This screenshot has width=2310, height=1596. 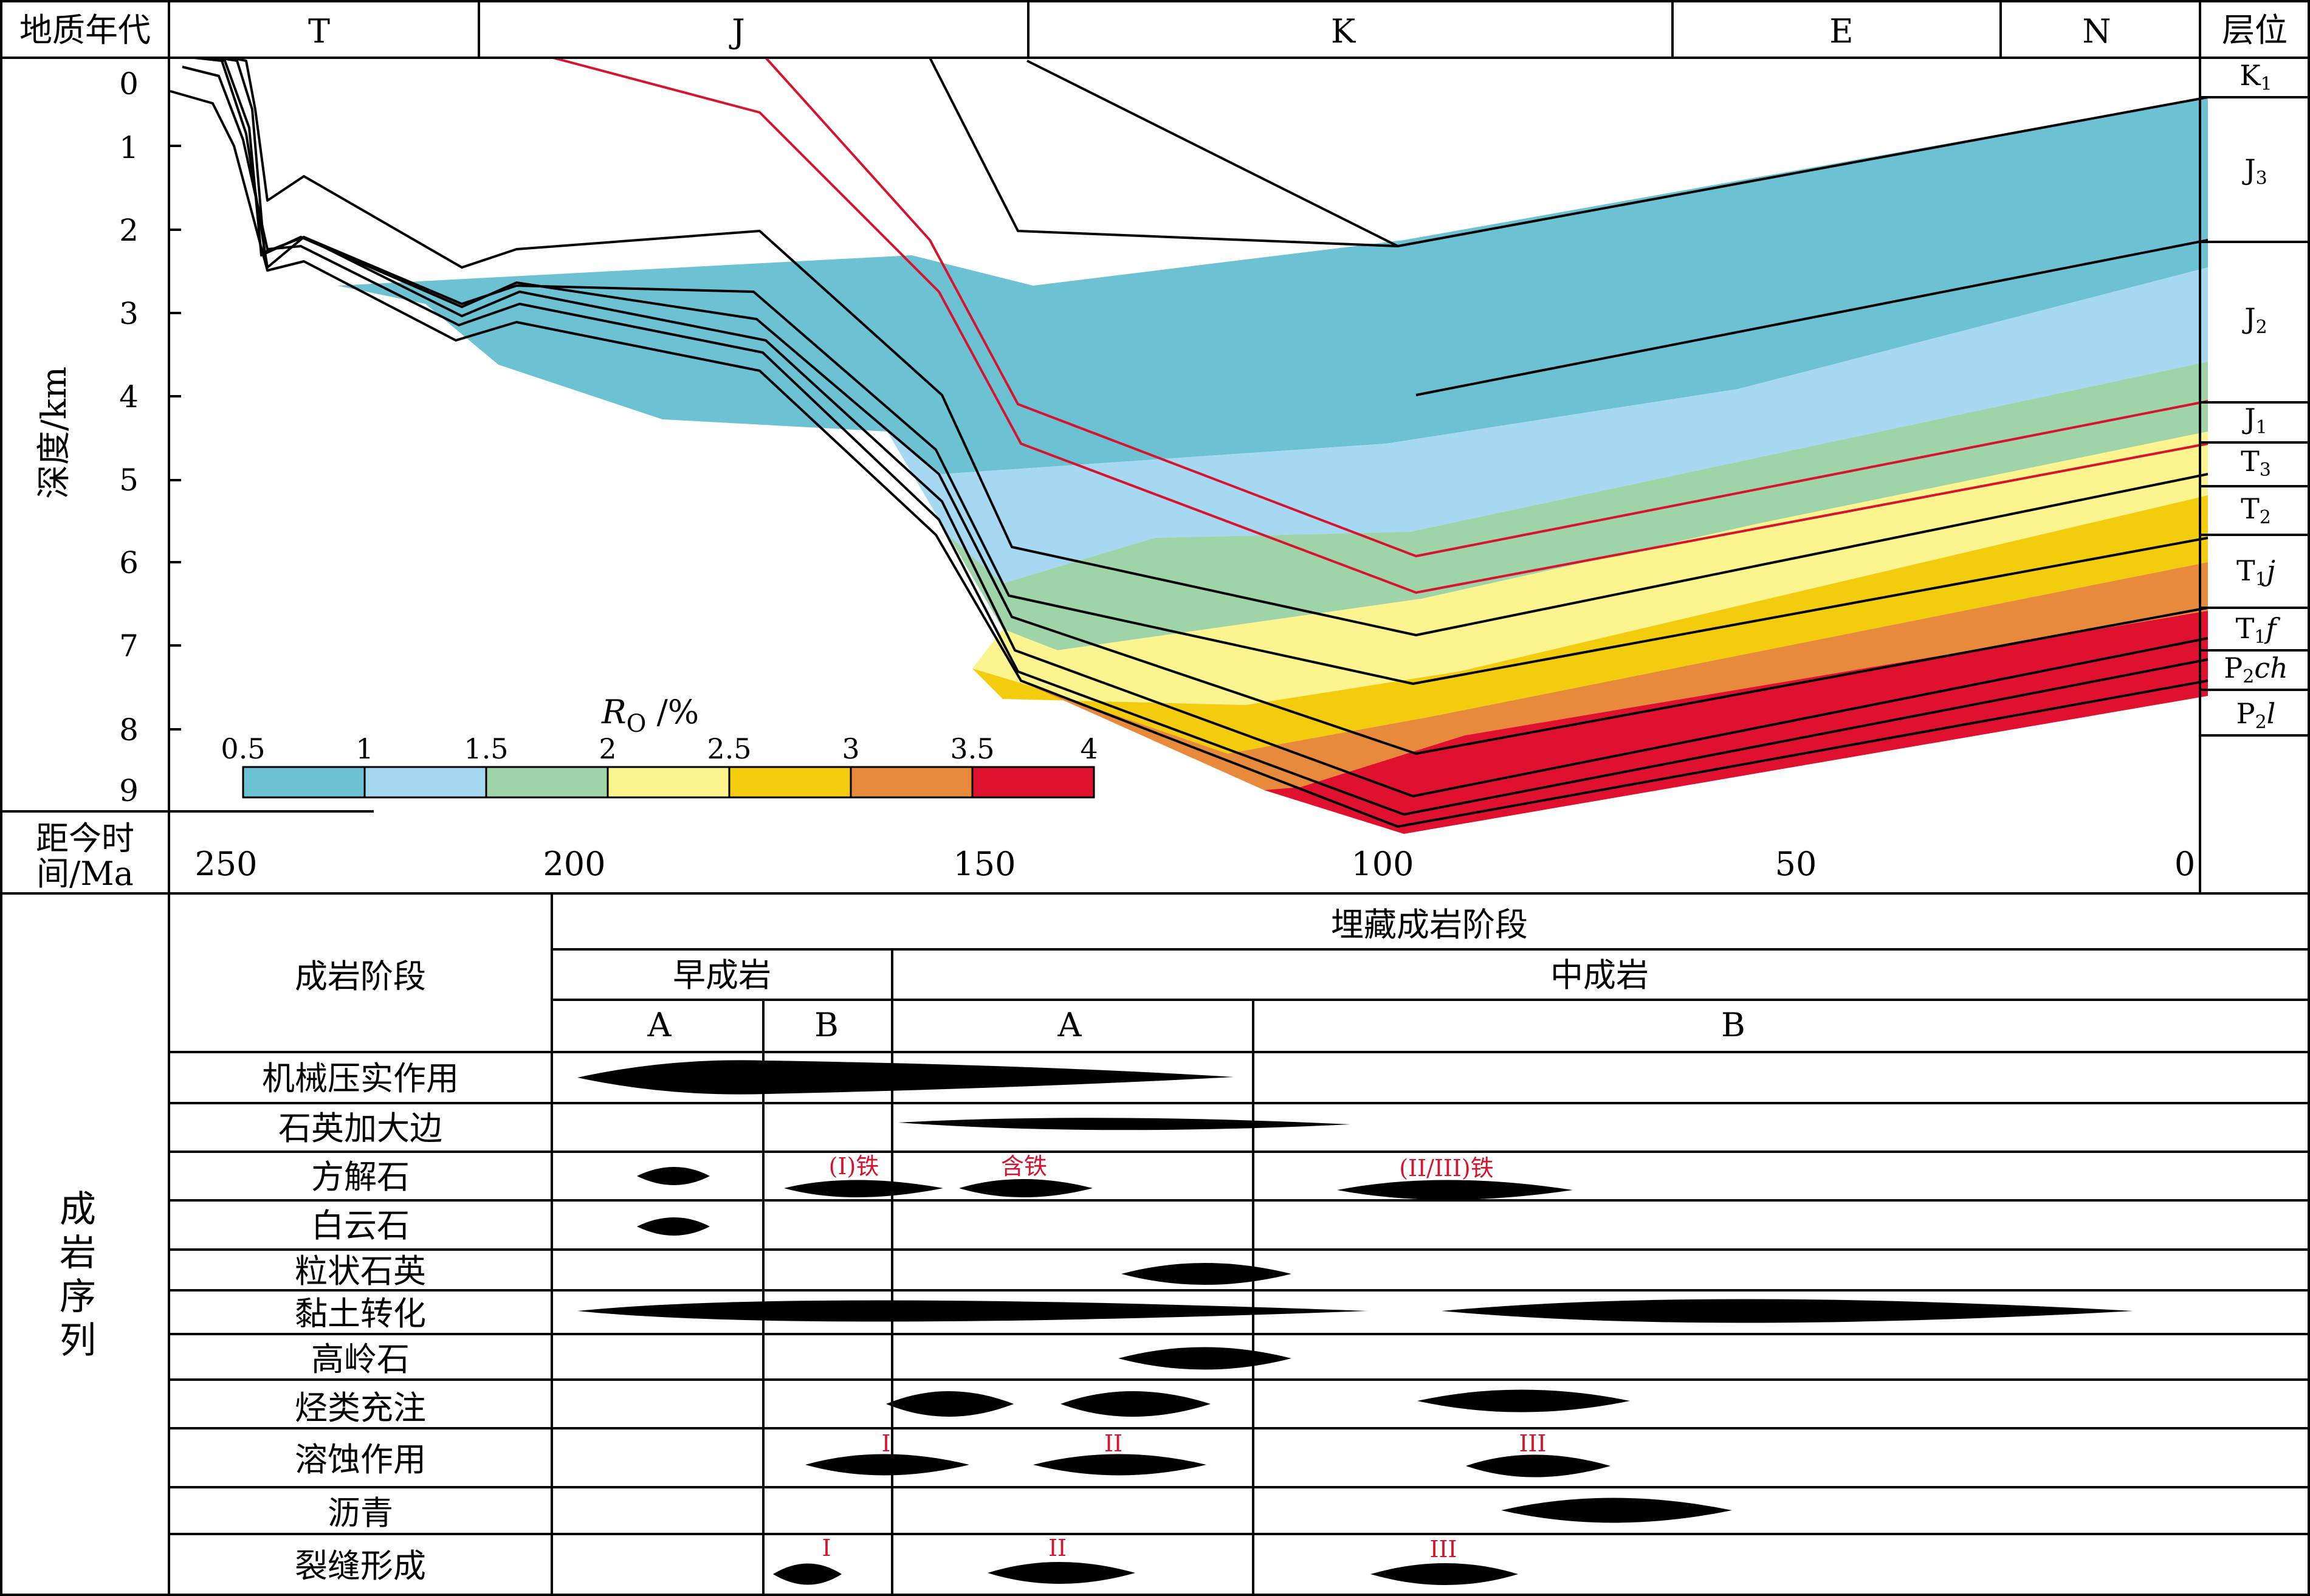 What do you see at coordinates (2255, 572) in the screenshot?
I see `layer-label: T1j` at bounding box center [2255, 572].